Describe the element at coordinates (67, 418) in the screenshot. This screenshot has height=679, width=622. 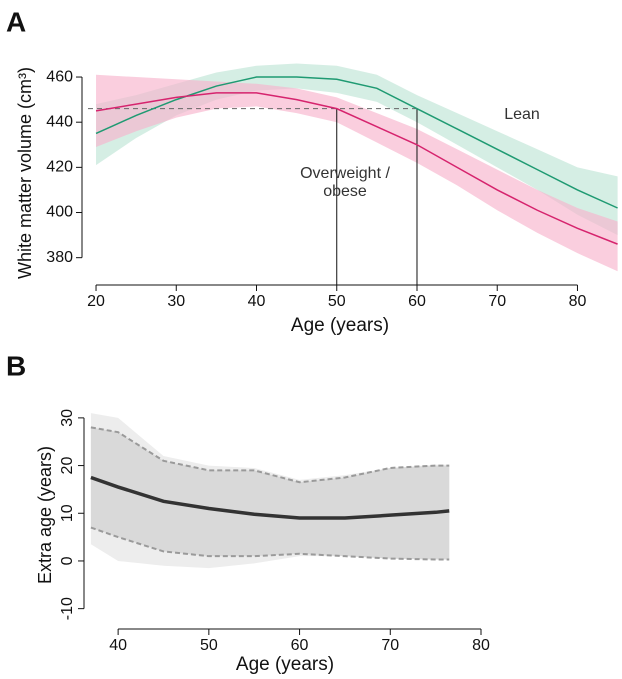
I see `y-tick-label: 30` at that location.